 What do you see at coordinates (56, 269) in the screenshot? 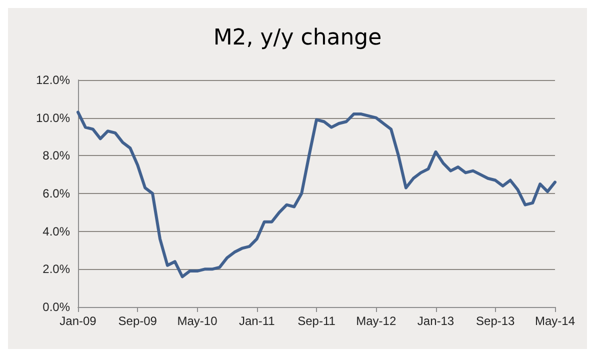
I see `y-tick-label: 2.0%` at bounding box center [56, 269].